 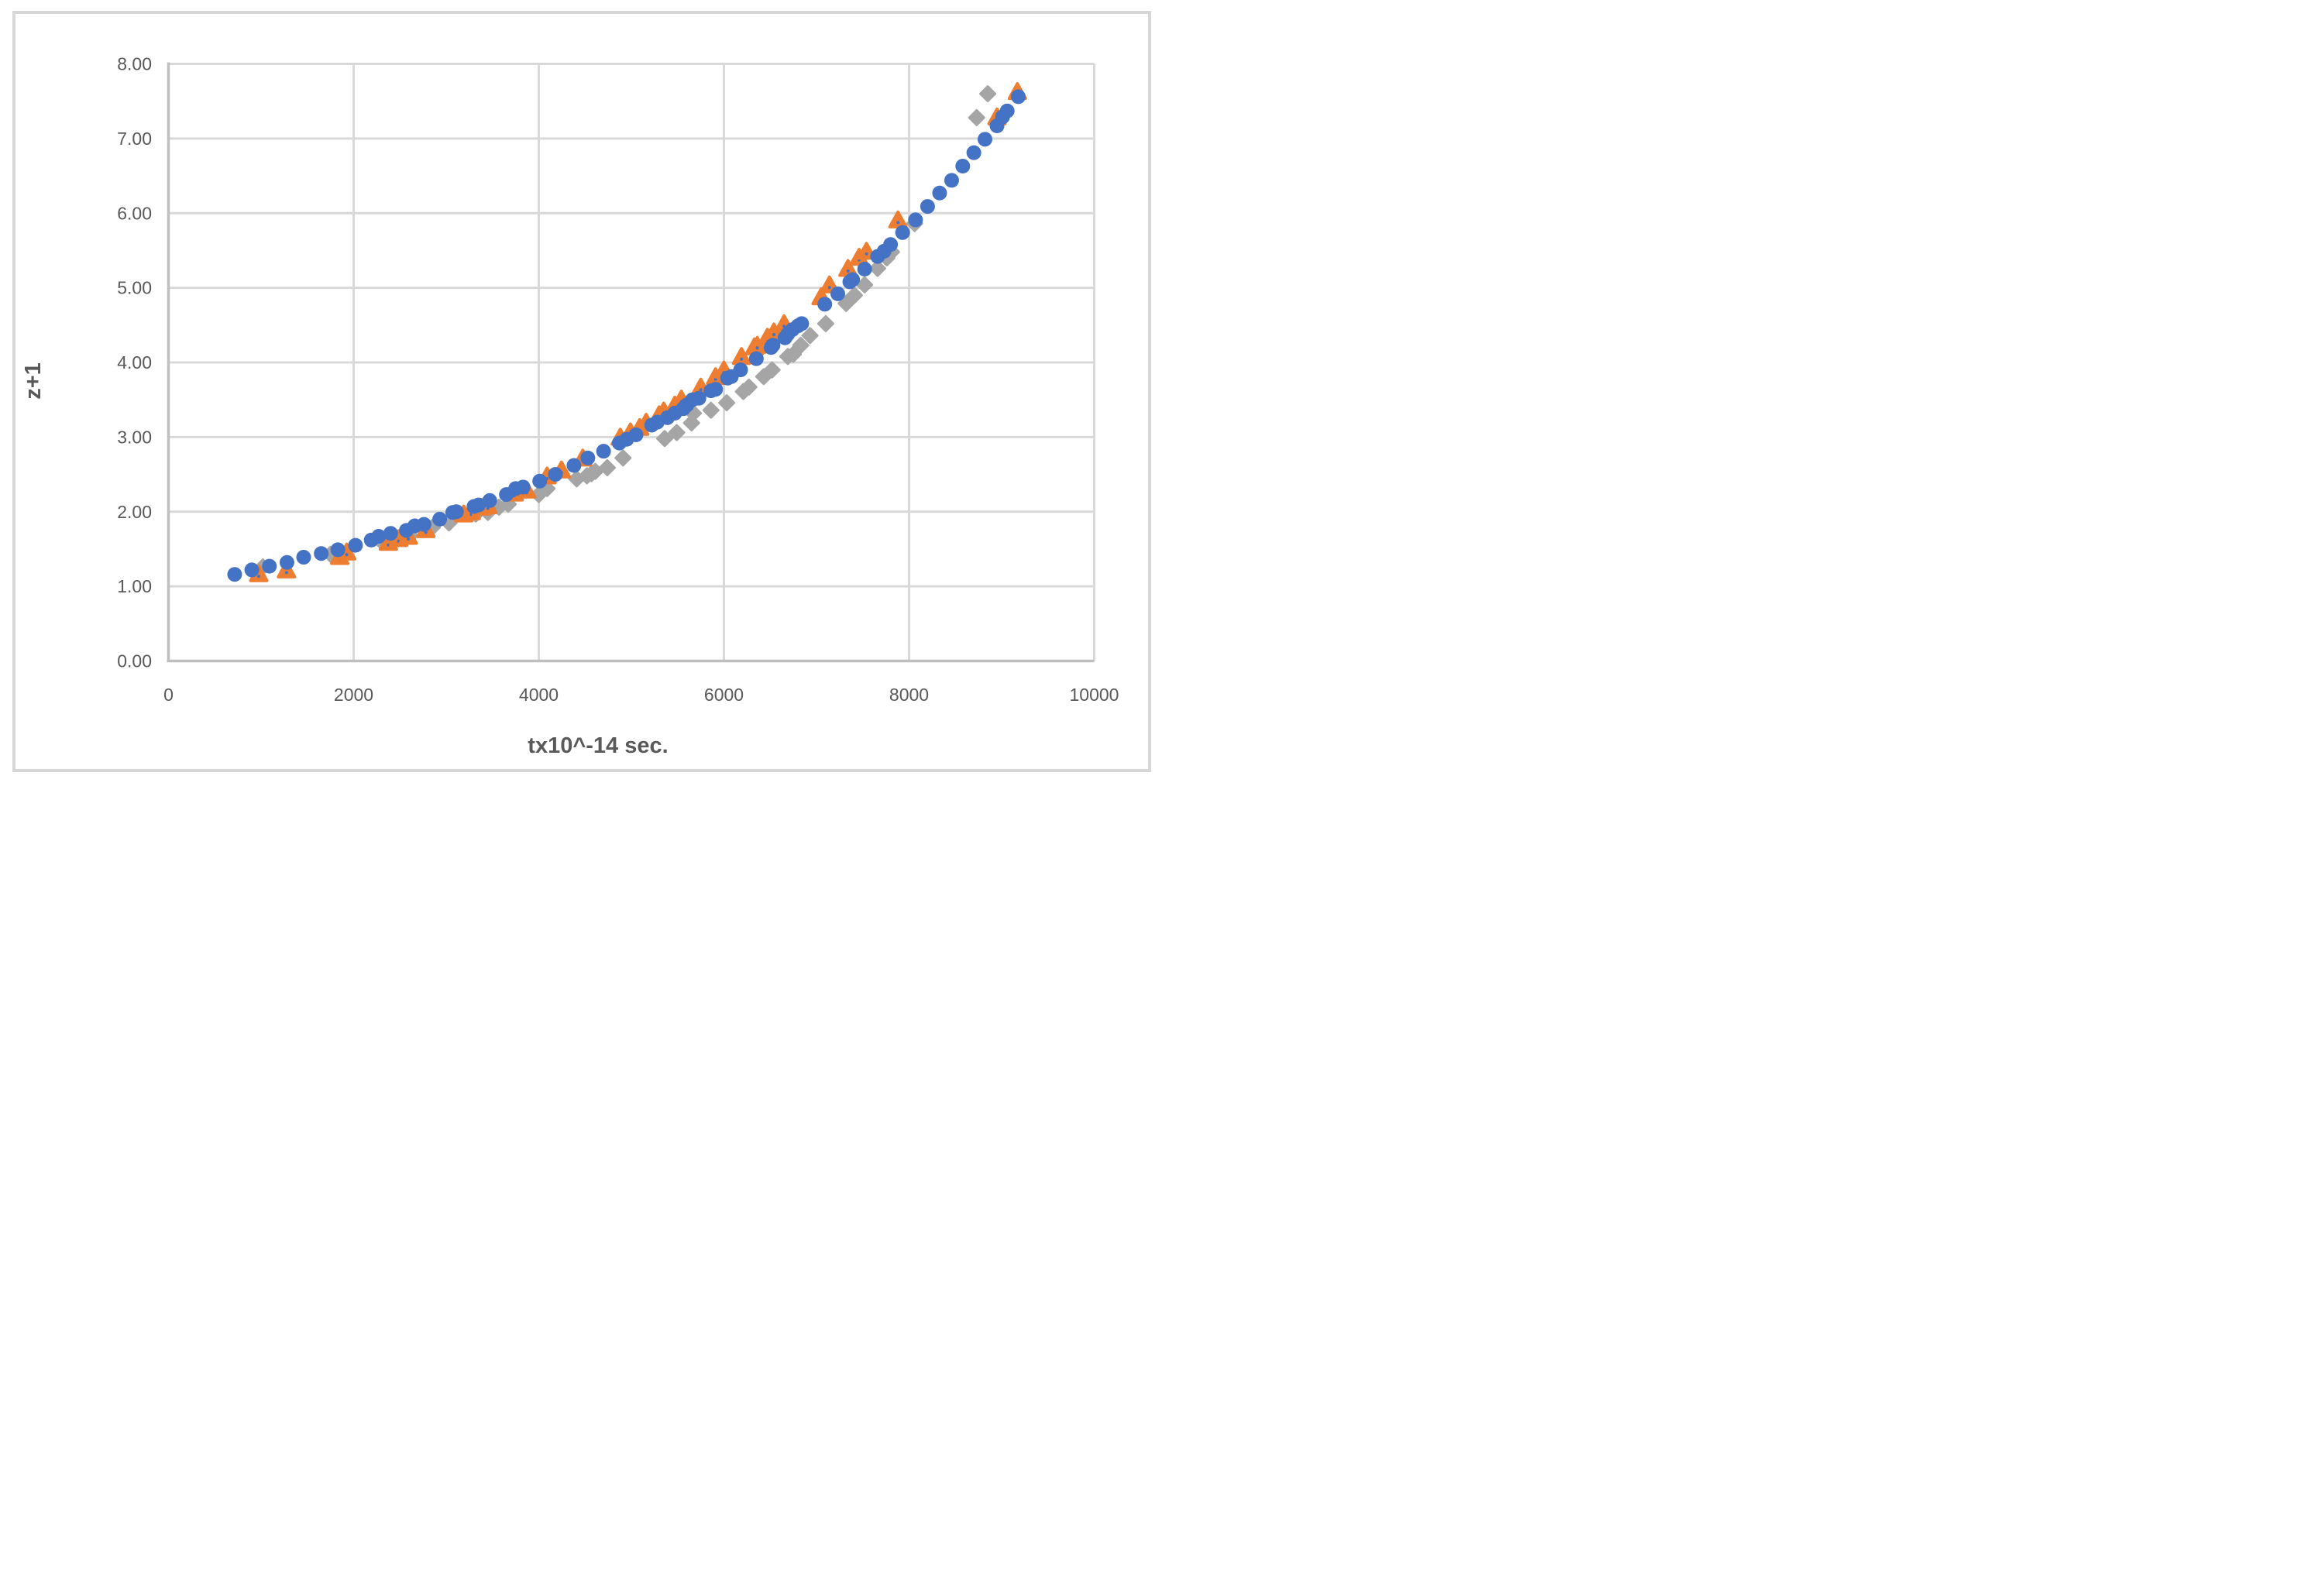 I want to click on series-gray-diamonds, so click(x=625, y=330).